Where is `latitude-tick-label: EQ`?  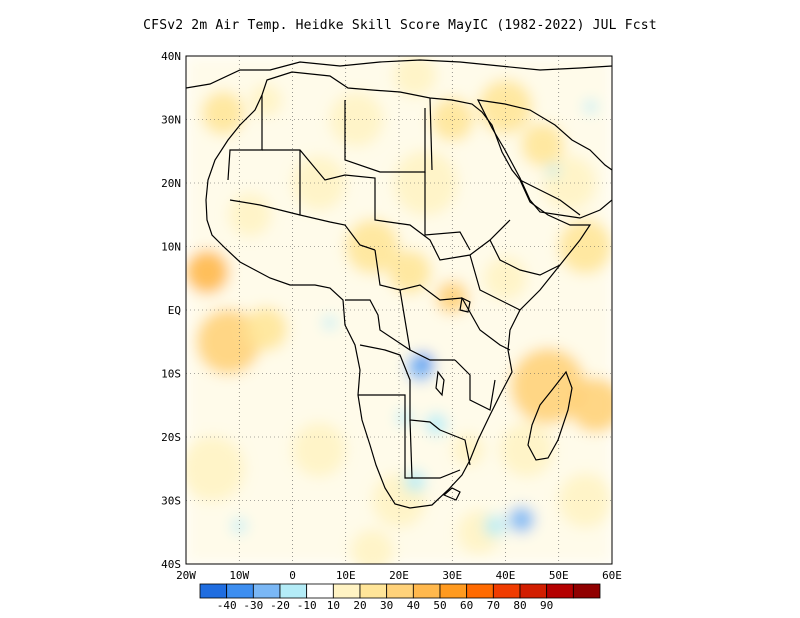
latitude-tick-label: EQ is located at coordinates (174, 310).